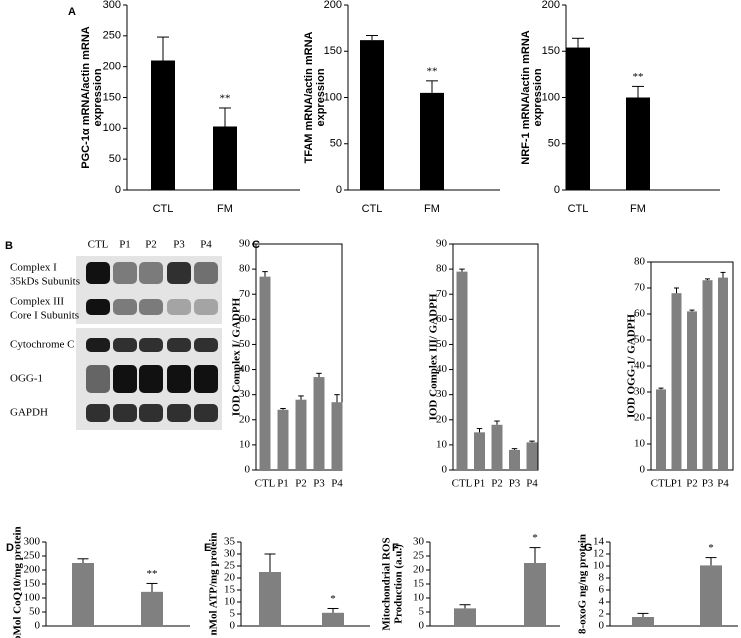 The image size is (741, 638). Describe the element at coordinates (26, 379) in the screenshot. I see `blot-row-label: OGG-1` at that location.